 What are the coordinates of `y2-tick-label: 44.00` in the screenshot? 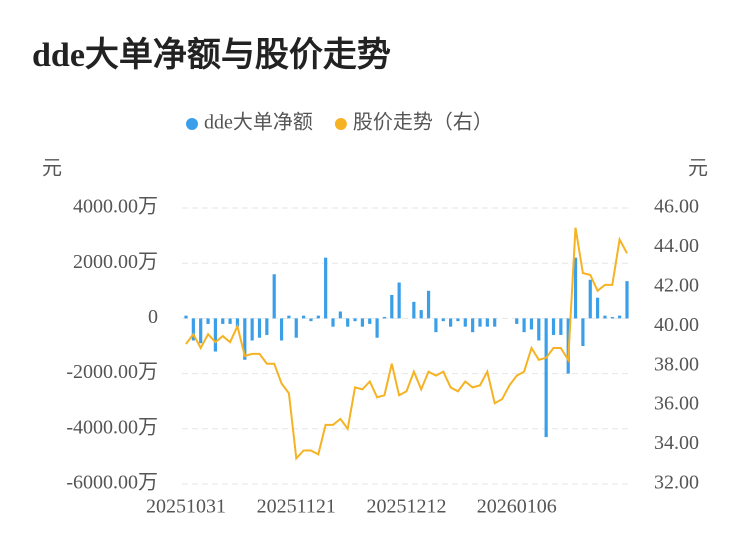 It's located at (676, 246).